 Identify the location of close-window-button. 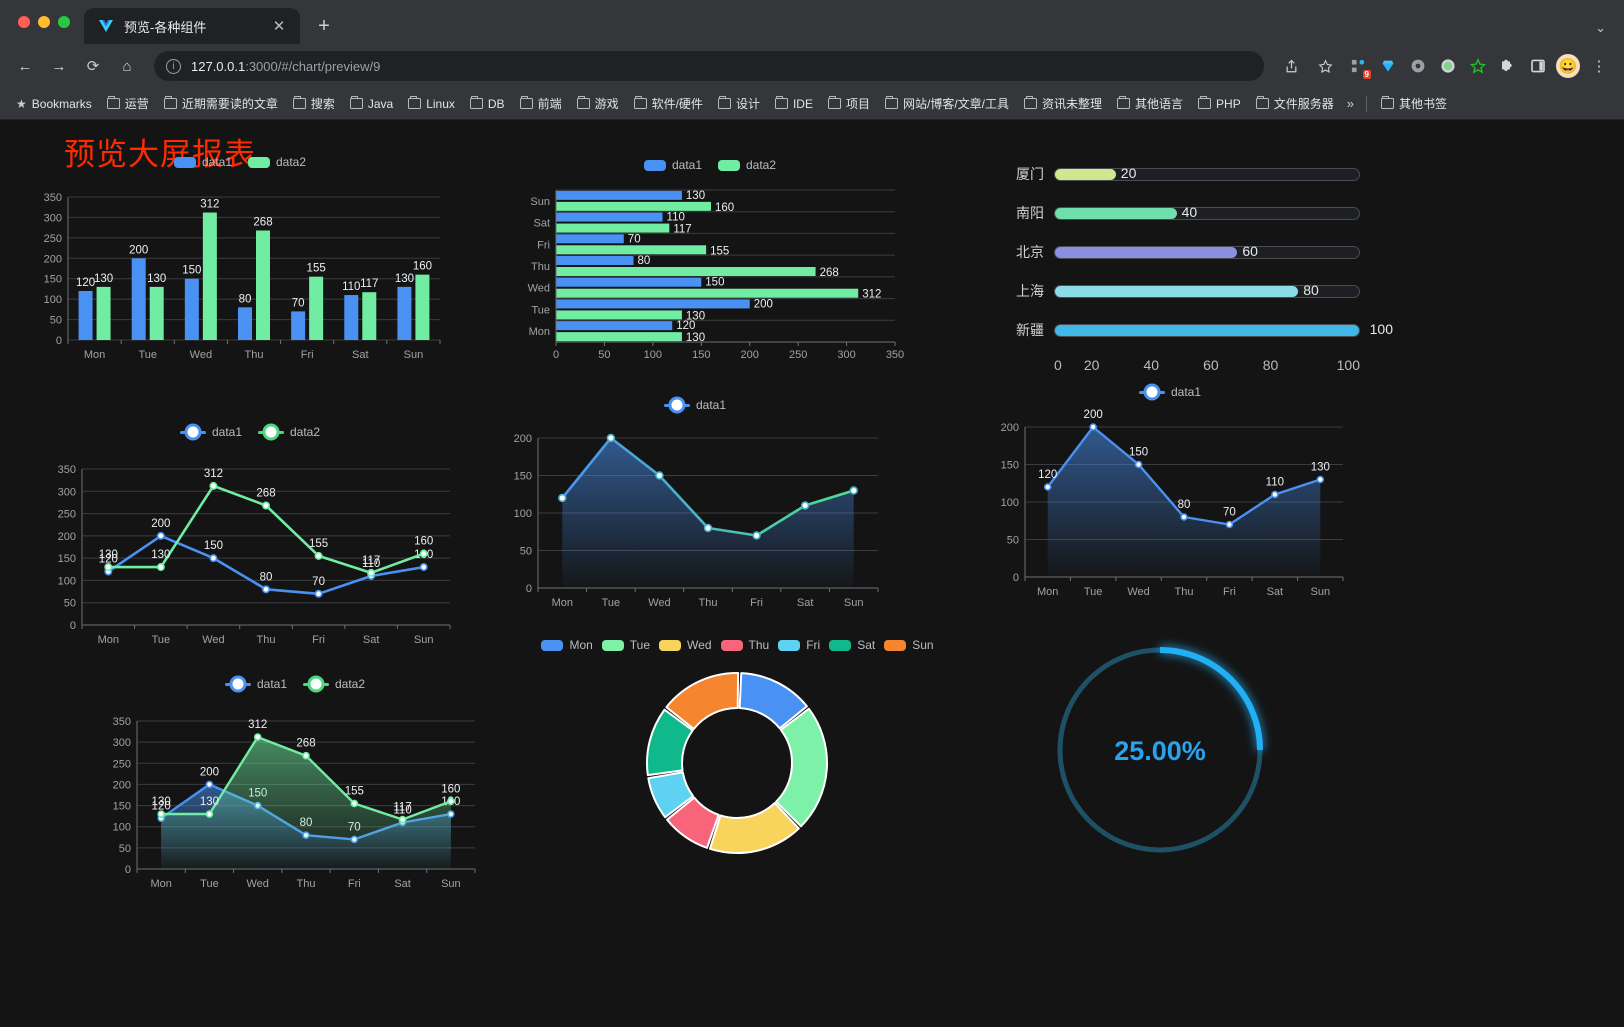
(24, 22).